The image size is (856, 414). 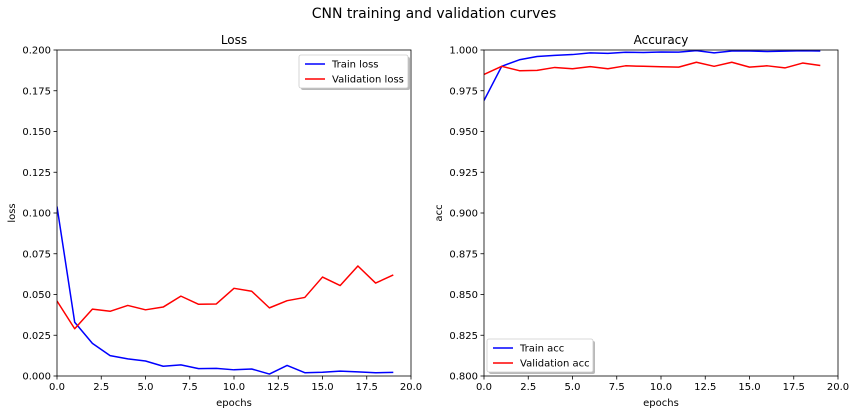 I want to click on loss-x-tick-label: 10.0, so click(x=234, y=387).